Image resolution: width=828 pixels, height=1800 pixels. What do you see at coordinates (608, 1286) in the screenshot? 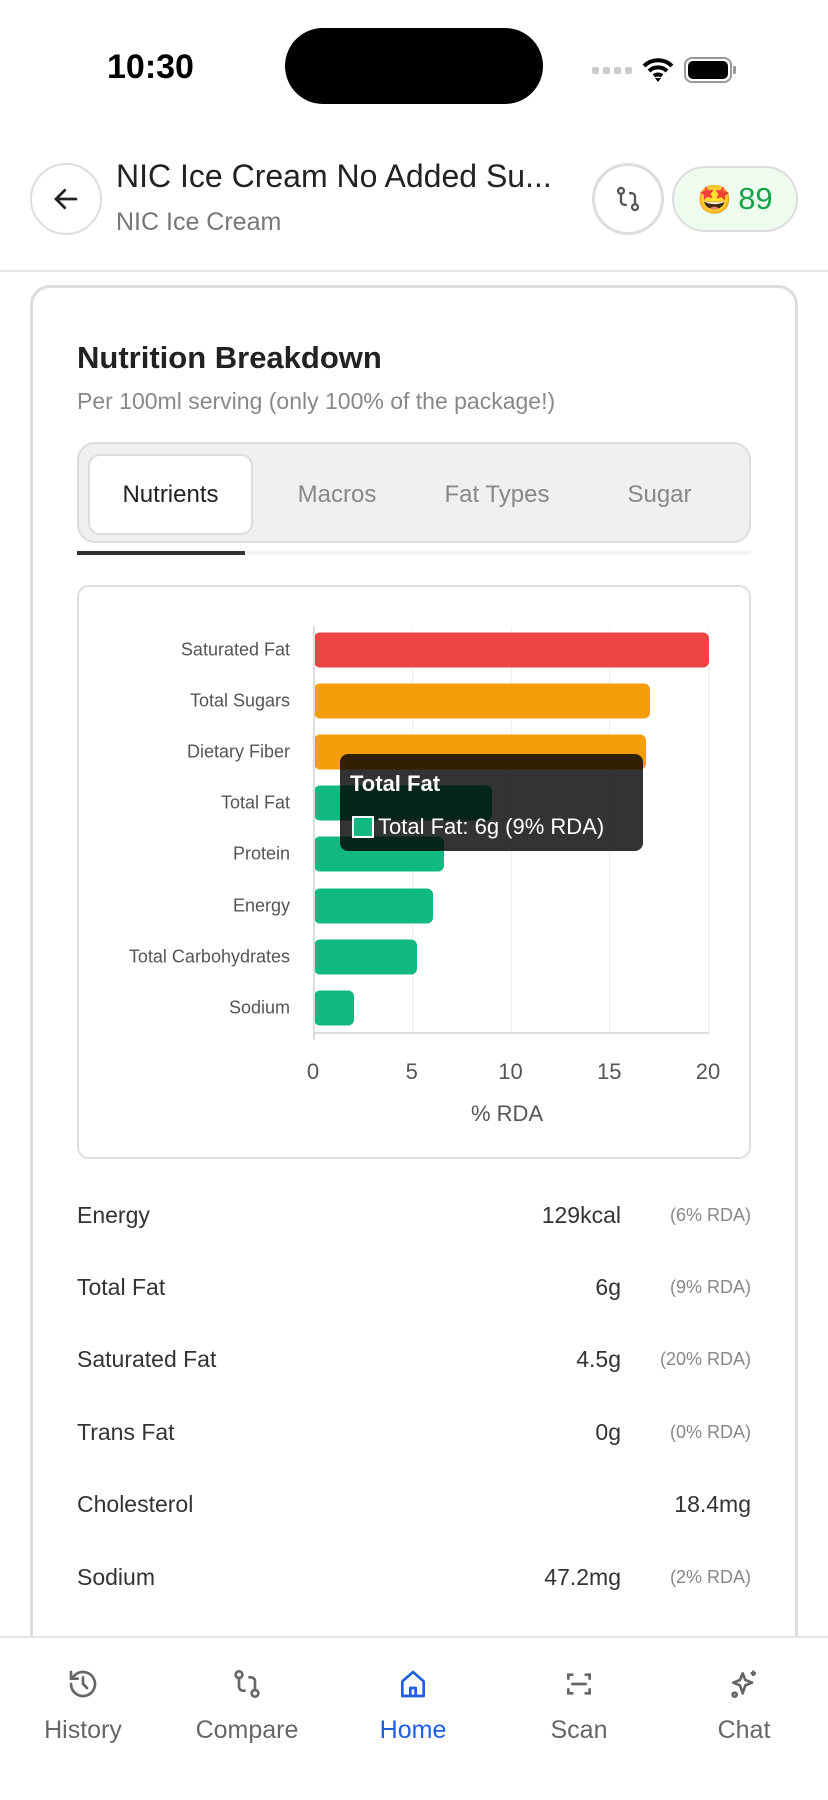
I see `nutrient-value: 6g` at bounding box center [608, 1286].